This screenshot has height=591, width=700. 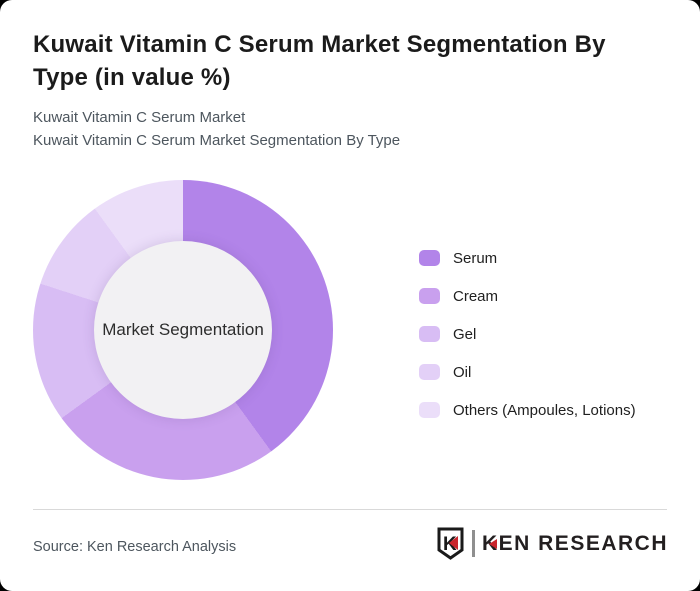 I want to click on donut-center-label: Market Segmentation, so click(x=183, y=329).